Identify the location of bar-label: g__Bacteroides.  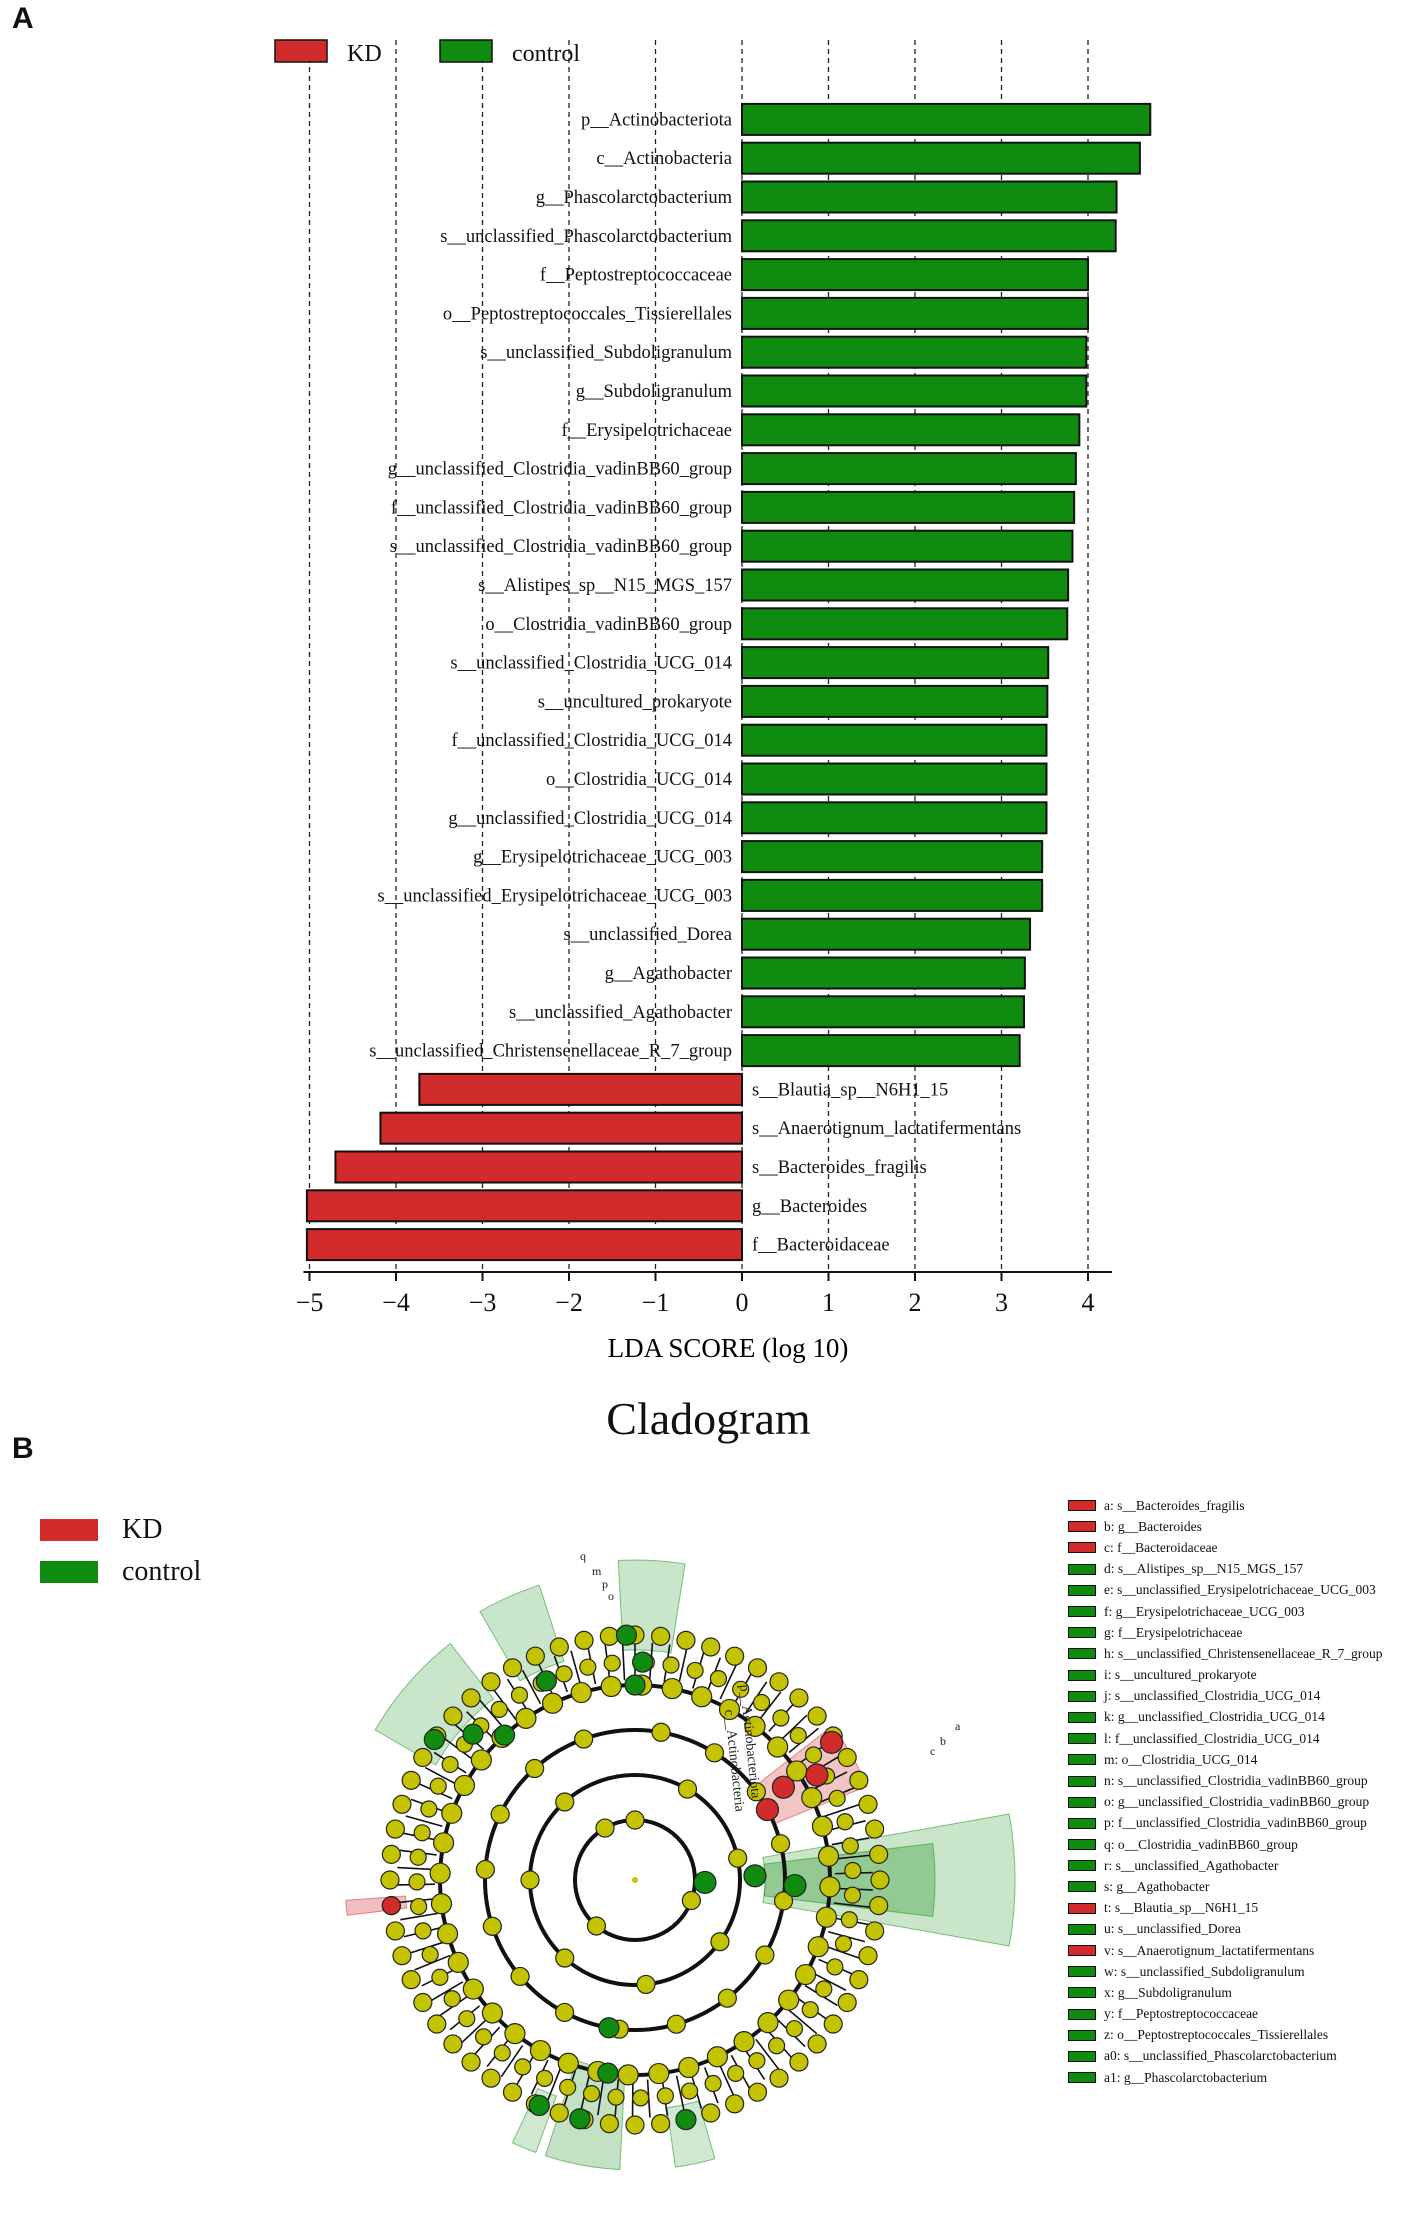
(809, 1207).